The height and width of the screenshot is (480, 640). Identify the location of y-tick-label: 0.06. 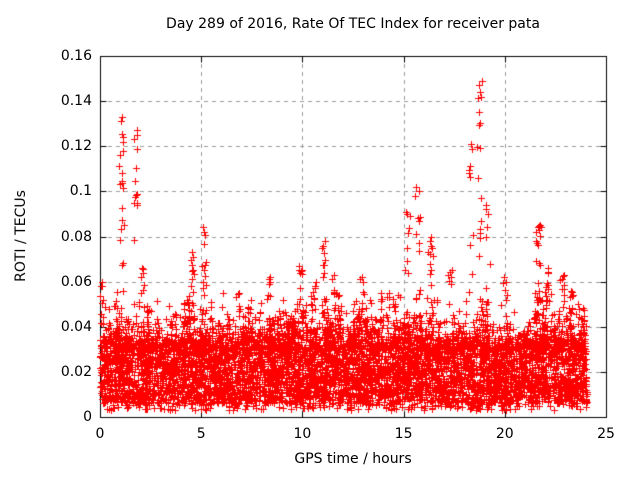
(76, 281).